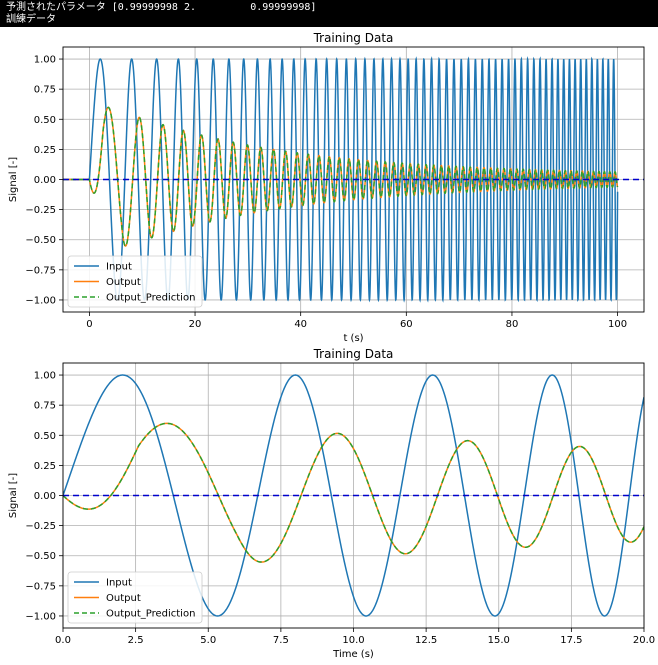  What do you see at coordinates (281, 640) in the screenshot?
I see `x-tick-label: 7.5` at bounding box center [281, 640].